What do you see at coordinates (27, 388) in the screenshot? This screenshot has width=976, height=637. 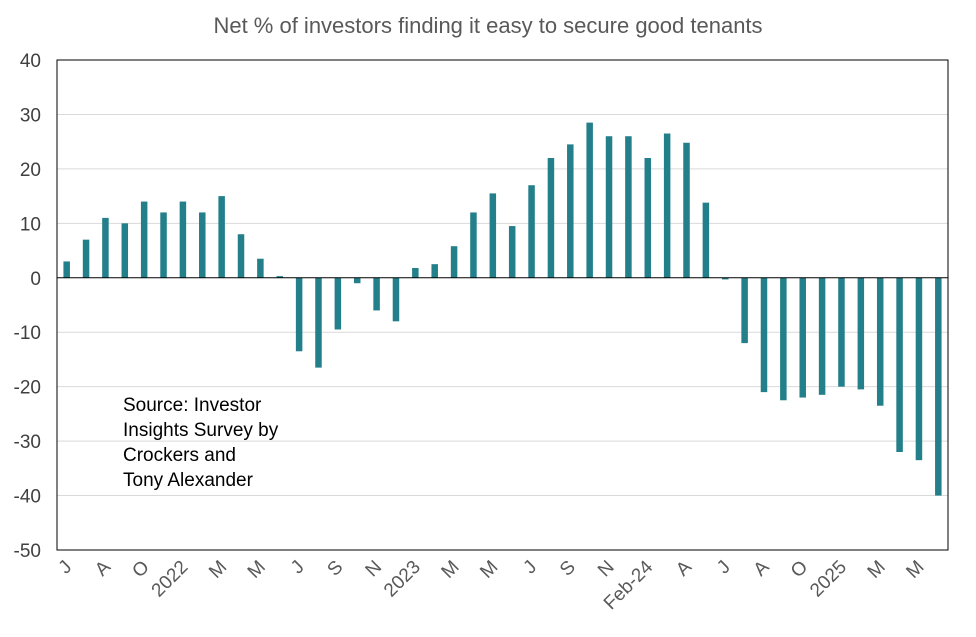 I see `y-tick-label: -20` at bounding box center [27, 388].